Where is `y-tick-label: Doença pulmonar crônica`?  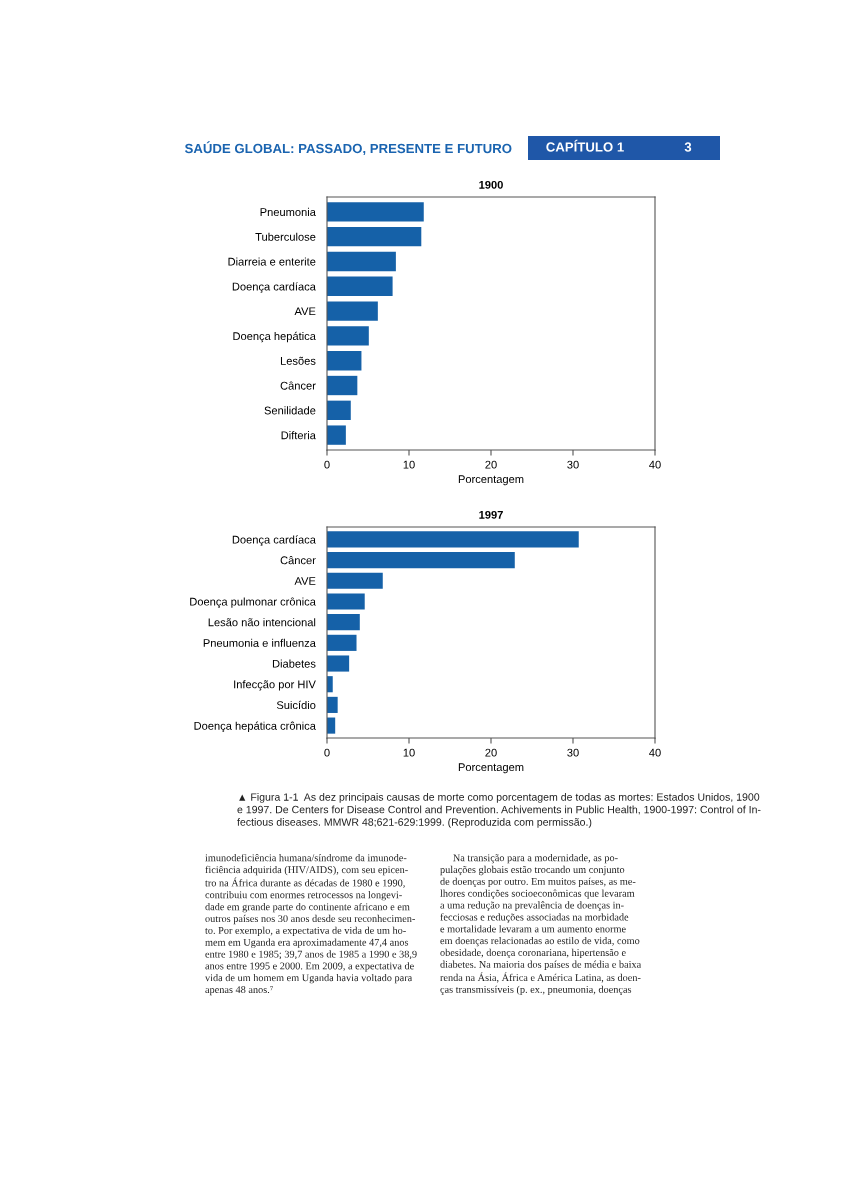 y-tick-label: Doença pulmonar crônica is located at coordinates (253, 602).